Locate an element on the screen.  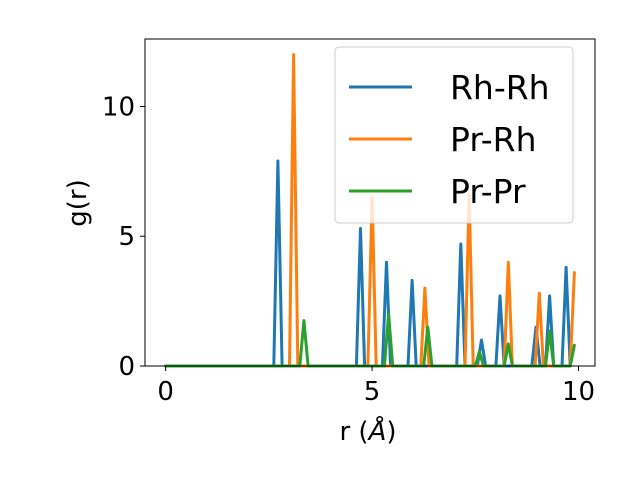
x-tick-label: 0 is located at coordinates (165, 392).